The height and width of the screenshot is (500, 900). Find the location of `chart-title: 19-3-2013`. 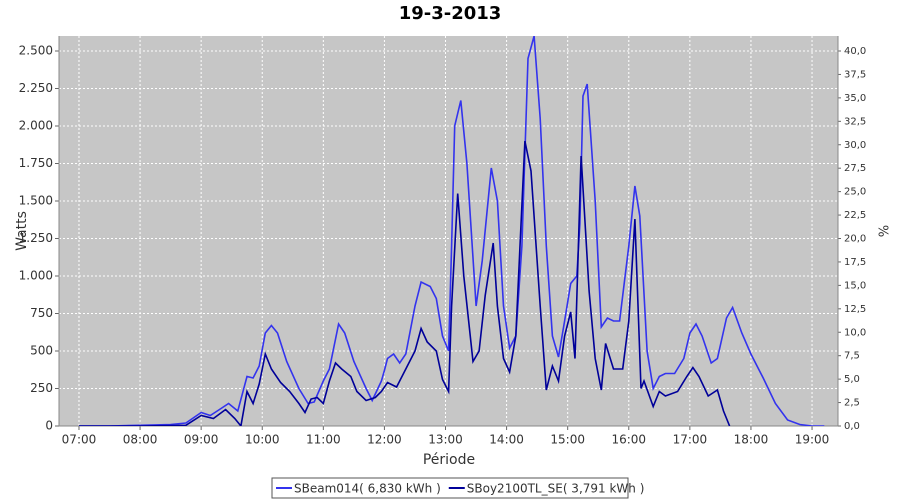

chart-title: 19-3-2013 is located at coordinates (450, 13).